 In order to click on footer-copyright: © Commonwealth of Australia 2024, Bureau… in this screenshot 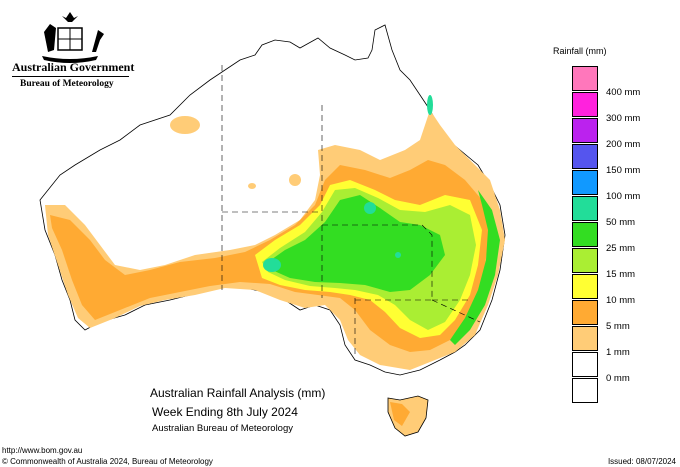, I will do `click(107, 461)`.